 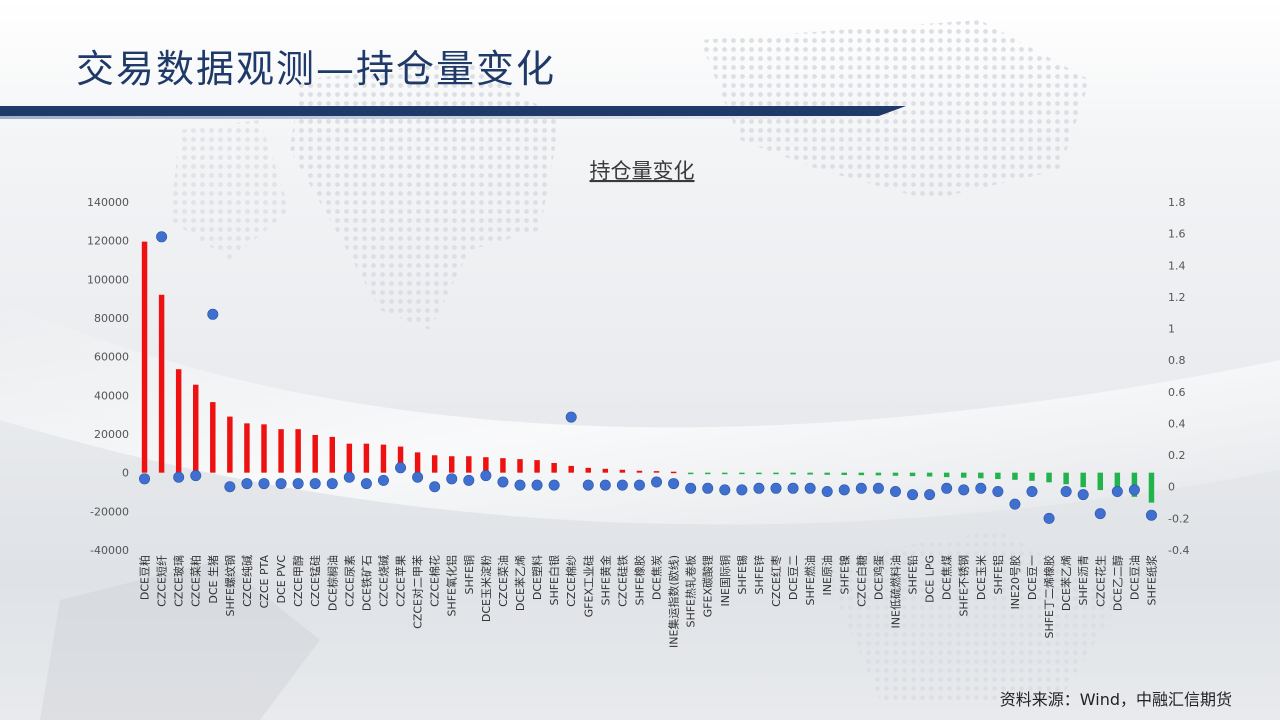 I want to click on x-tick-label: INE20号胶, so click(x=1015, y=582).